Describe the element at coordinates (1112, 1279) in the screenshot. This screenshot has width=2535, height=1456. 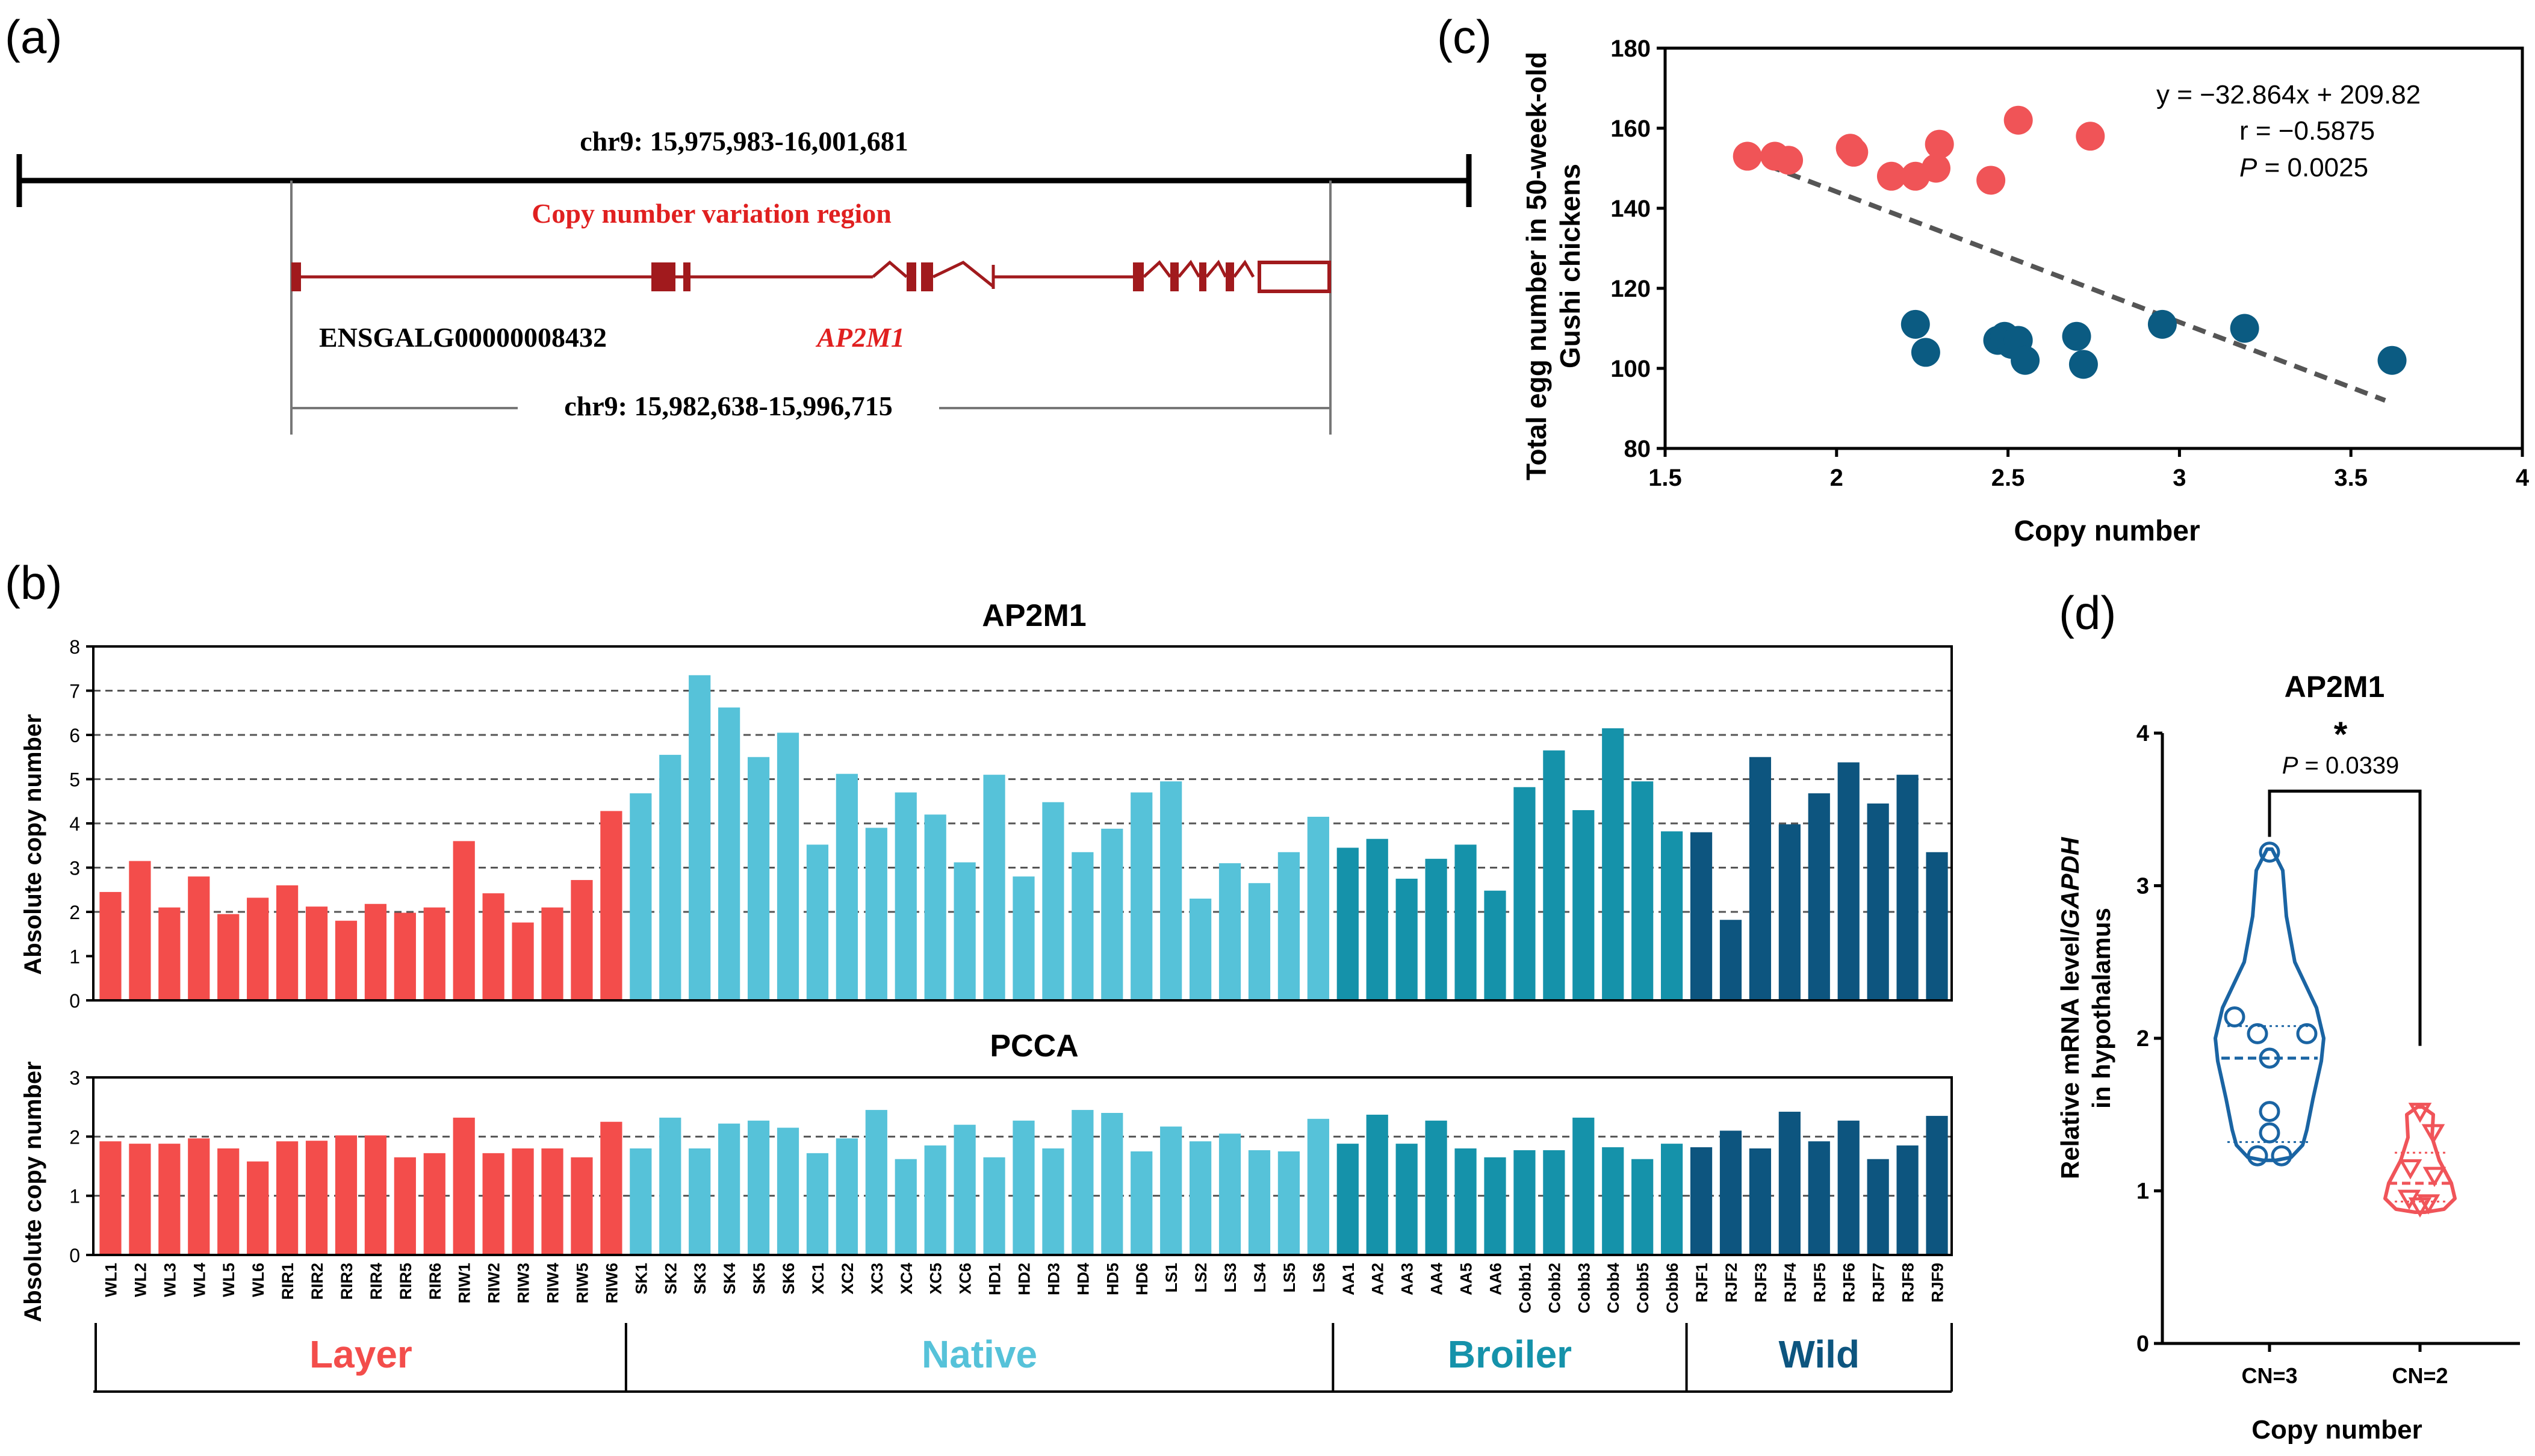
I see `x-tick-label: HD5` at that location.